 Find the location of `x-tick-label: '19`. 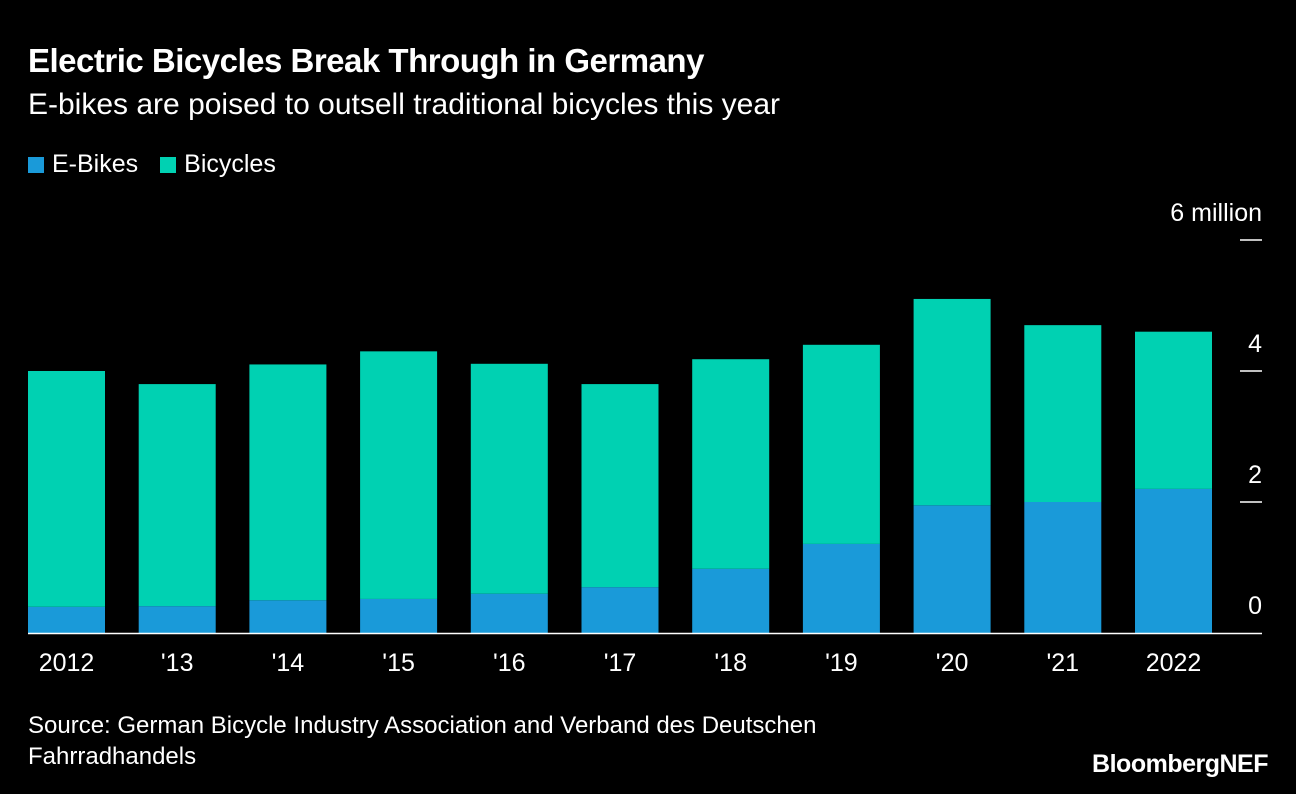

x-tick-label: '19 is located at coordinates (841, 663).